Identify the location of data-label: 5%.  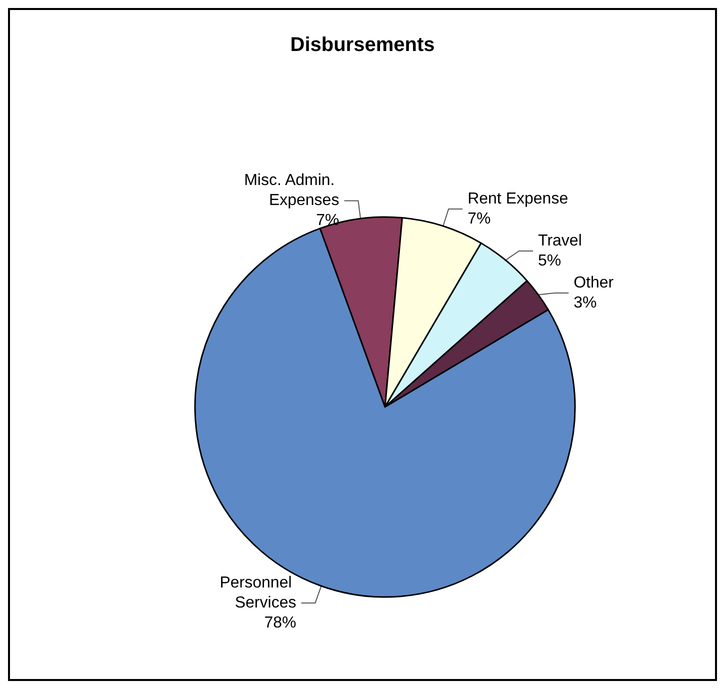
(550, 261).